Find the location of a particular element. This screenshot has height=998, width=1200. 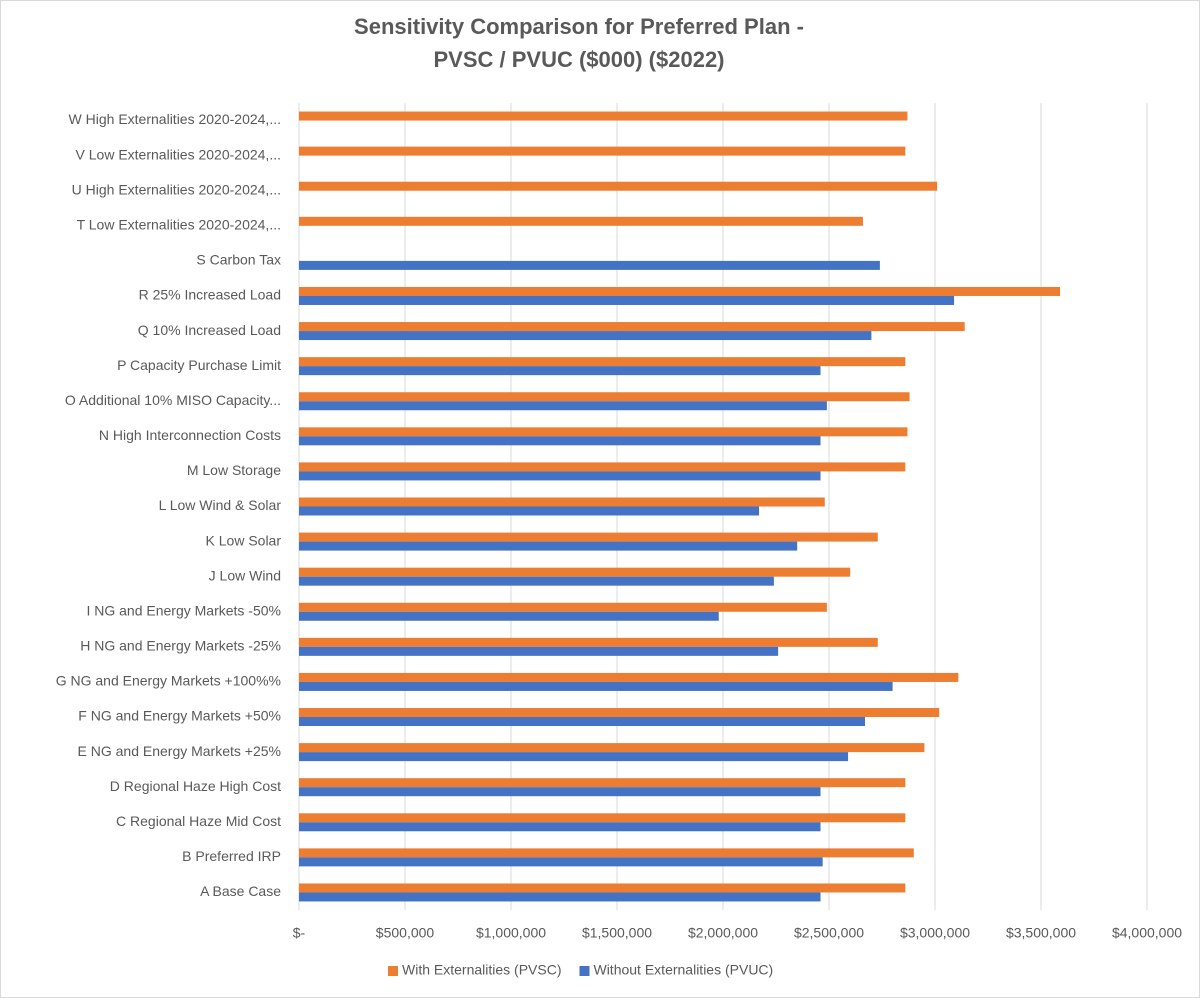

x-tick-label: $4,000,000 is located at coordinates (1147, 933).